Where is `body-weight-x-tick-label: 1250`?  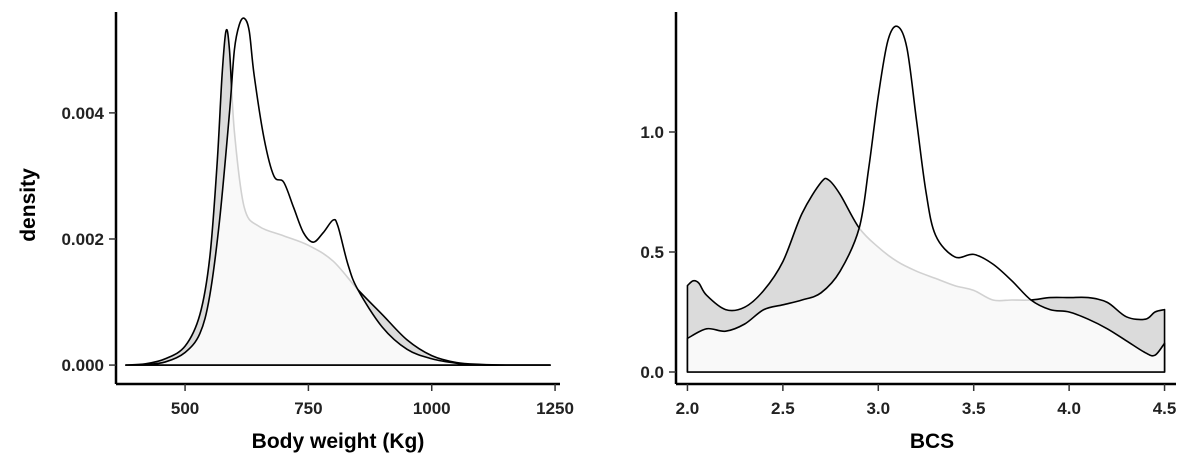
body-weight-x-tick-label: 1250 is located at coordinates (555, 408).